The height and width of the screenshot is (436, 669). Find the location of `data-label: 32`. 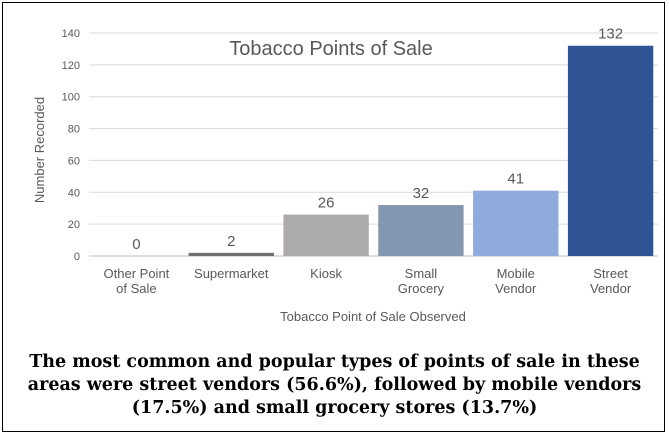

data-label: 32 is located at coordinates (421, 193).